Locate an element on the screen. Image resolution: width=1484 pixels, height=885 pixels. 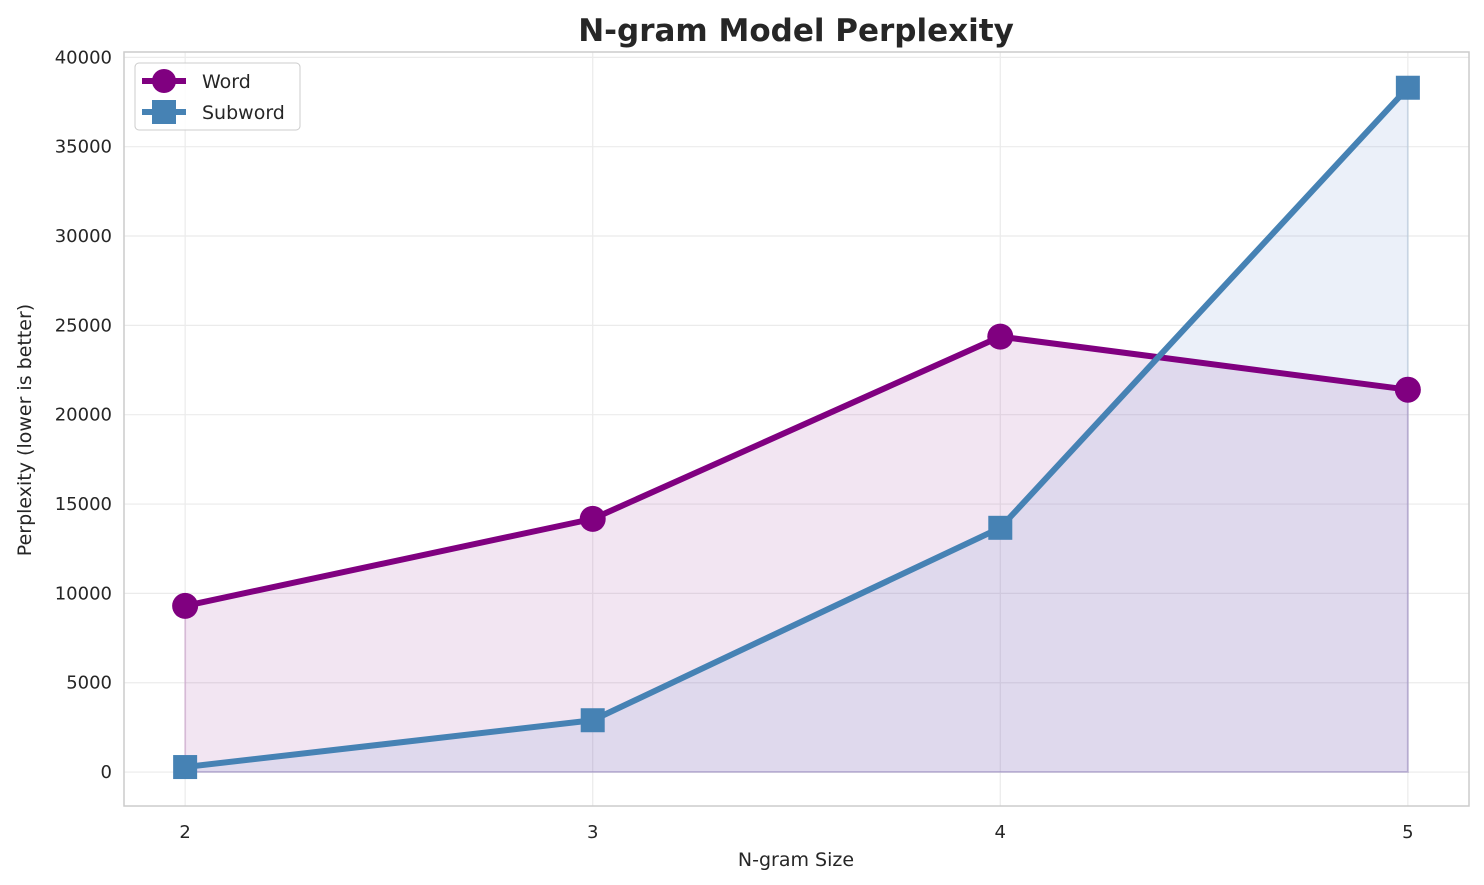
x-tick-label: 5 is located at coordinates (1407, 832).